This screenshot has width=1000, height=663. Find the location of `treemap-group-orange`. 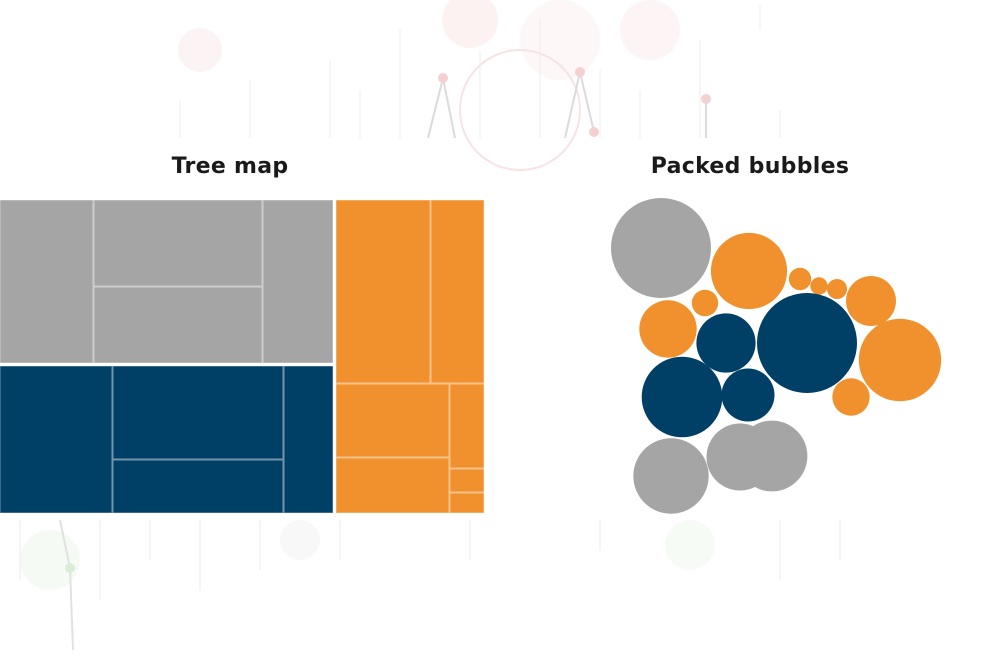

treemap-group-orange is located at coordinates (409, 356).